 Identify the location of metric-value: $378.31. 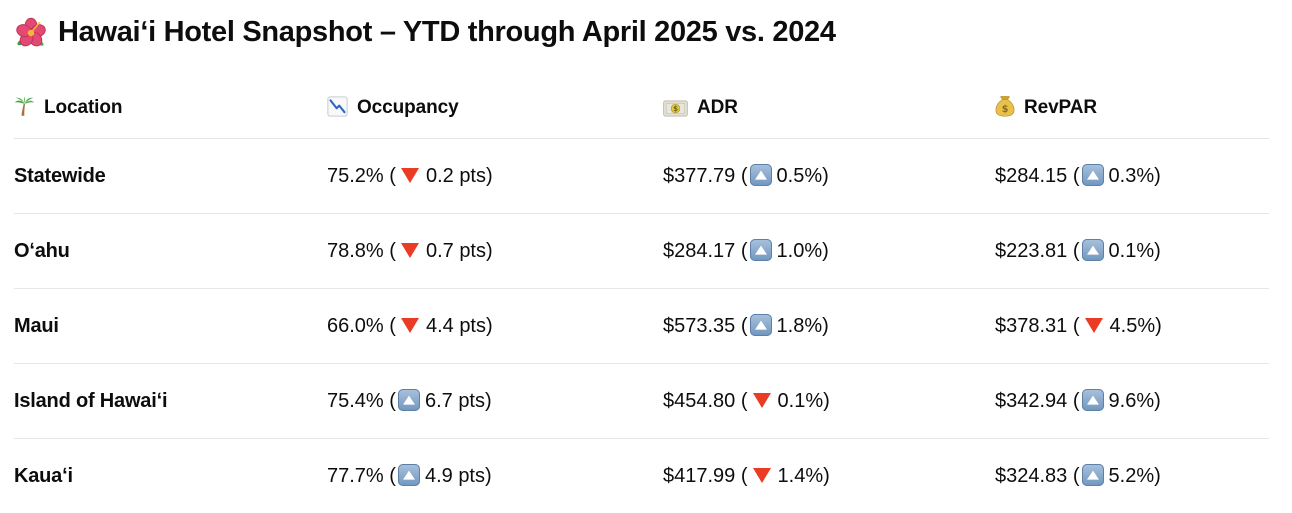
(1031, 326).